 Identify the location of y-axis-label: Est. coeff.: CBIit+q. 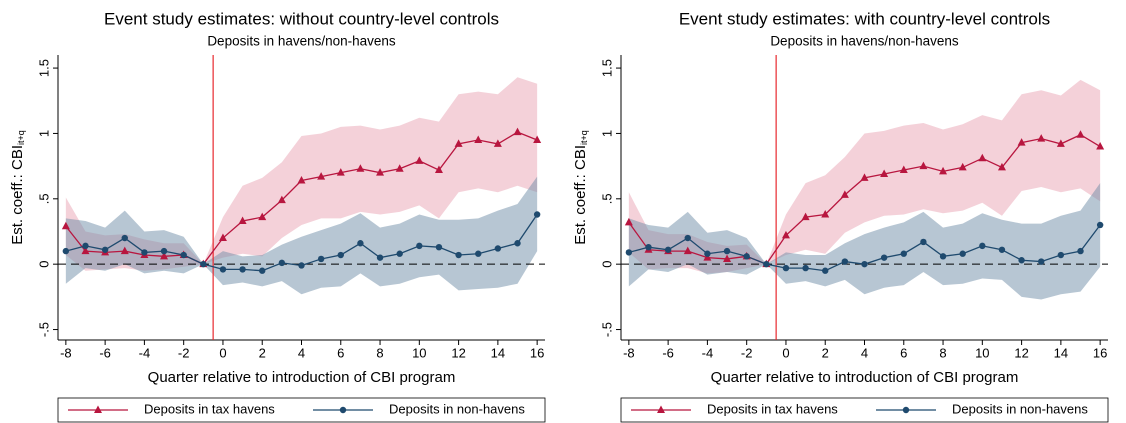
(580, 187).